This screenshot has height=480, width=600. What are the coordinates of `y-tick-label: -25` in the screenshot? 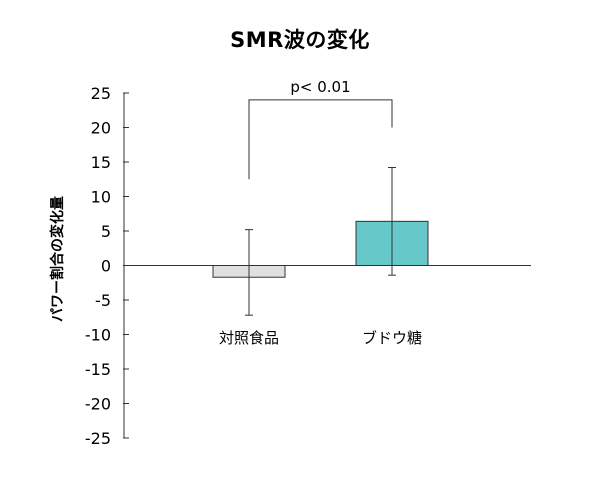 It's located at (98, 438).